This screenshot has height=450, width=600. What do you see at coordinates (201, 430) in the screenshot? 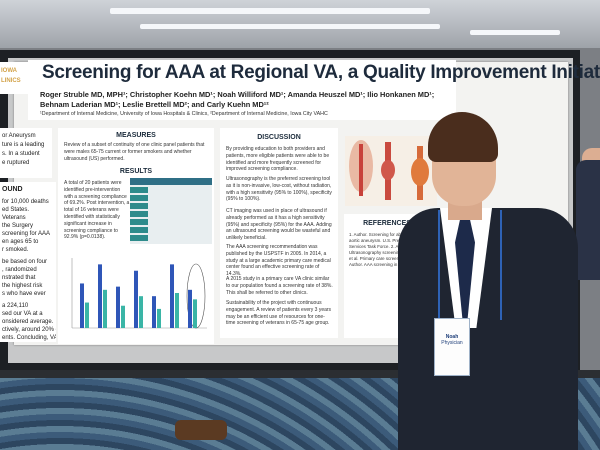
I see `shoes-under-board` at bounding box center [201, 430].